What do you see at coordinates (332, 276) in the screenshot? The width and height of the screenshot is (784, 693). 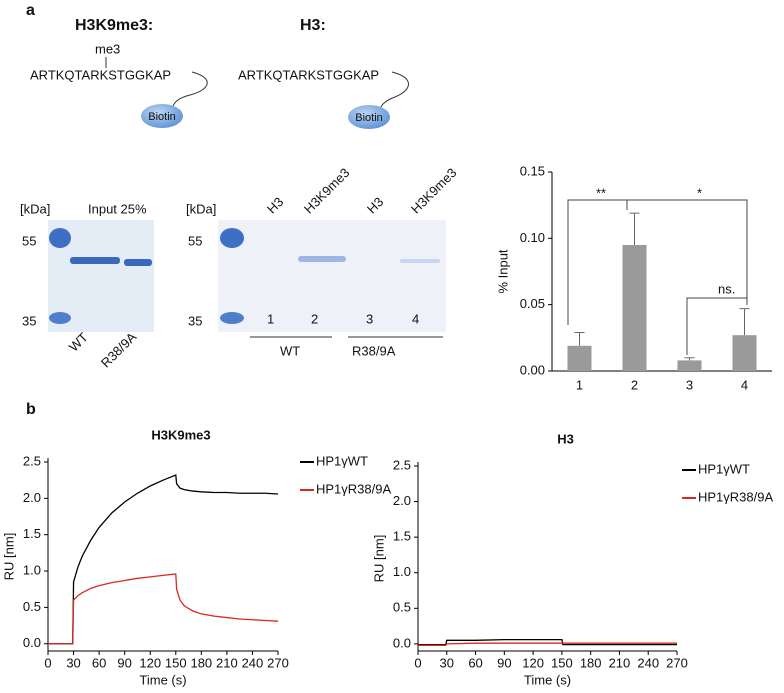 I see `gel` at bounding box center [332, 276].